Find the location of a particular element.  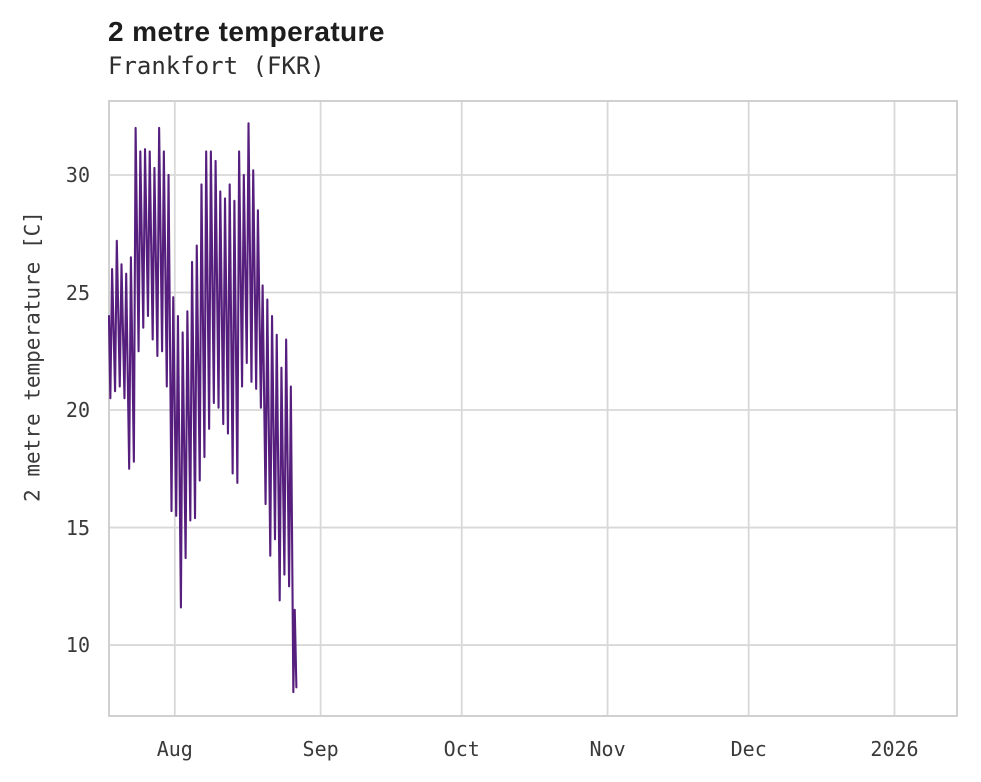

x-tick-label: Aug is located at coordinates (174, 749).